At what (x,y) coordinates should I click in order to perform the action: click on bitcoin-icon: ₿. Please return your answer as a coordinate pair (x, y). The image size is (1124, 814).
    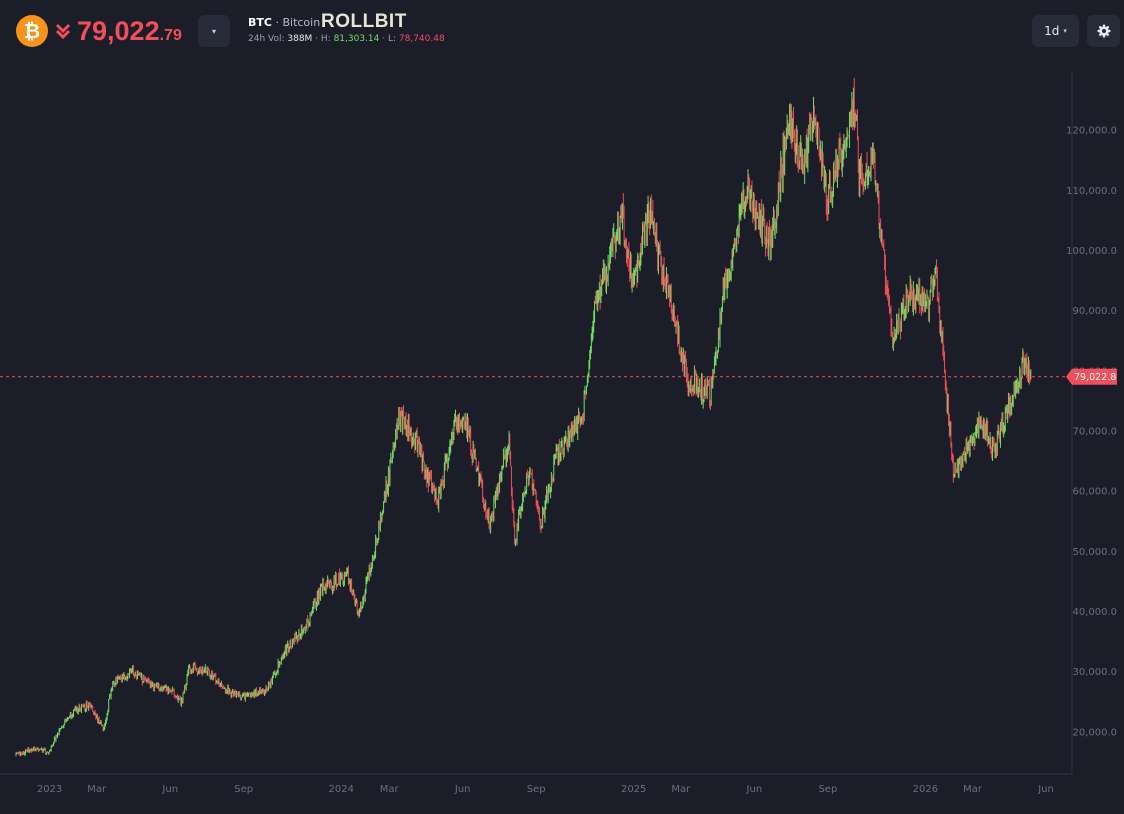
    Looking at the image, I should click on (32, 31).